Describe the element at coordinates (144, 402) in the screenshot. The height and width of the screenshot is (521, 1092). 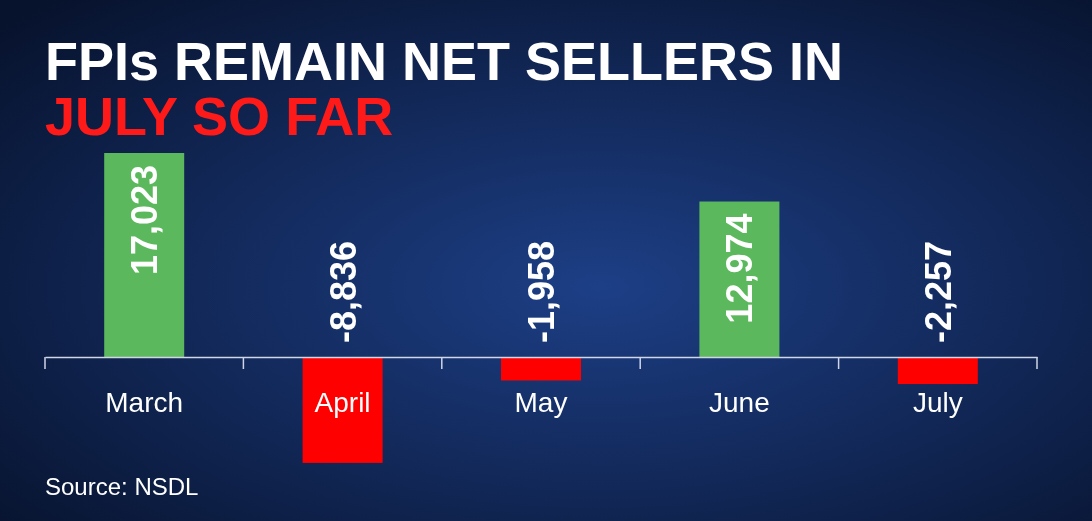
I see `x-tick-label: March` at that location.